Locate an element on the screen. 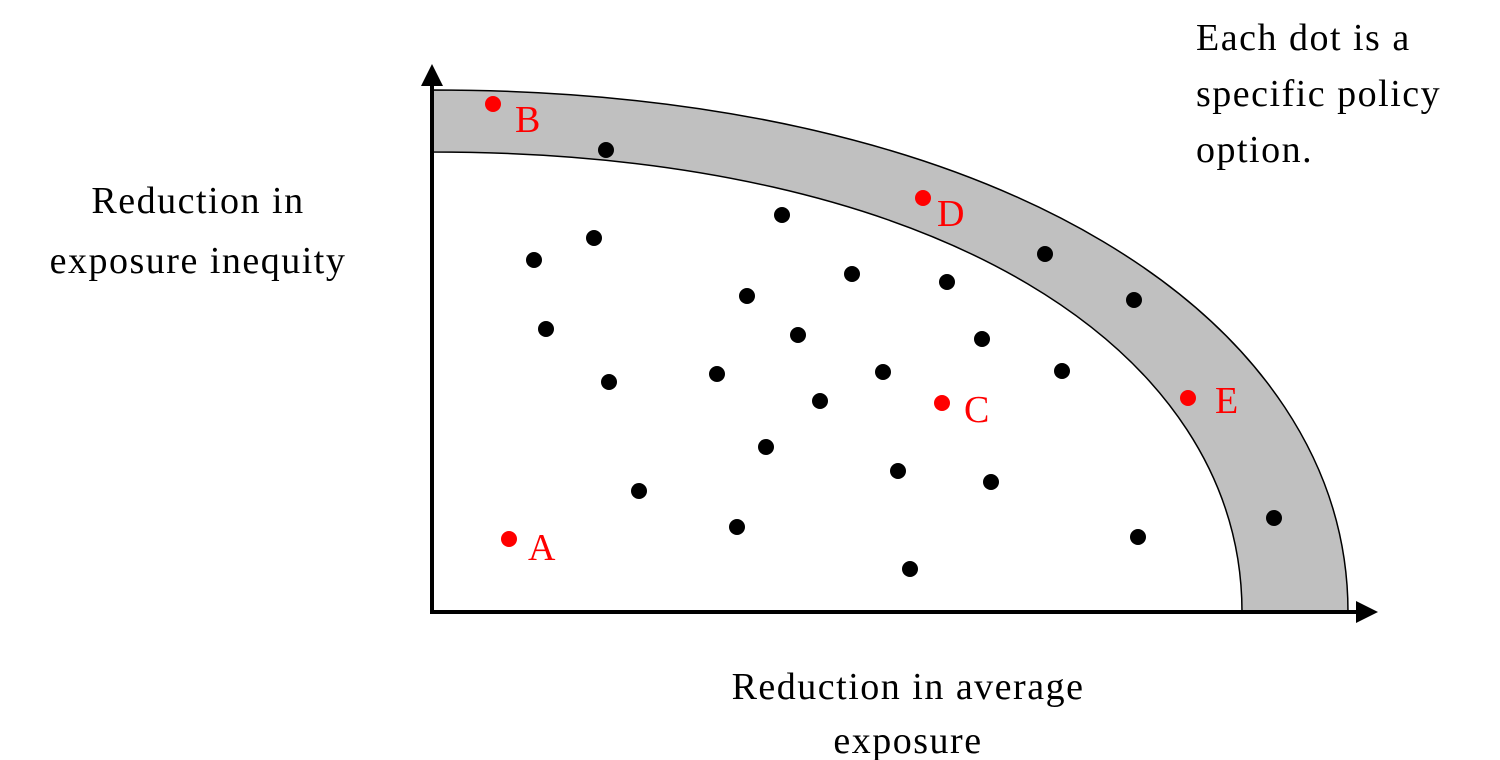  note-line3: option. is located at coordinates (1254, 150).